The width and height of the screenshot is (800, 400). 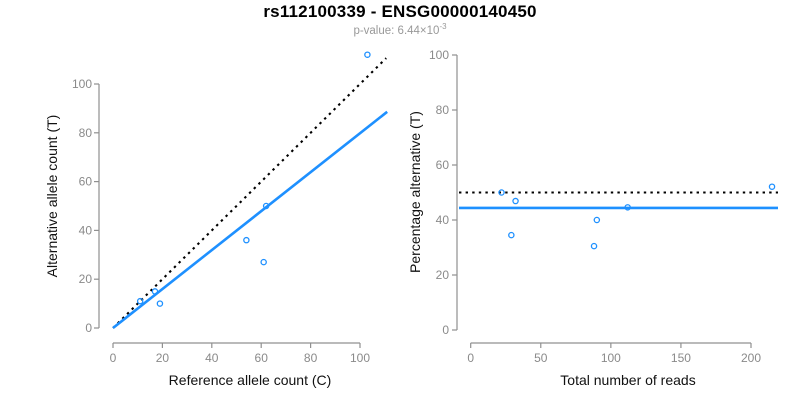 I want to click on x-tick-label: 40, so click(x=212, y=358).